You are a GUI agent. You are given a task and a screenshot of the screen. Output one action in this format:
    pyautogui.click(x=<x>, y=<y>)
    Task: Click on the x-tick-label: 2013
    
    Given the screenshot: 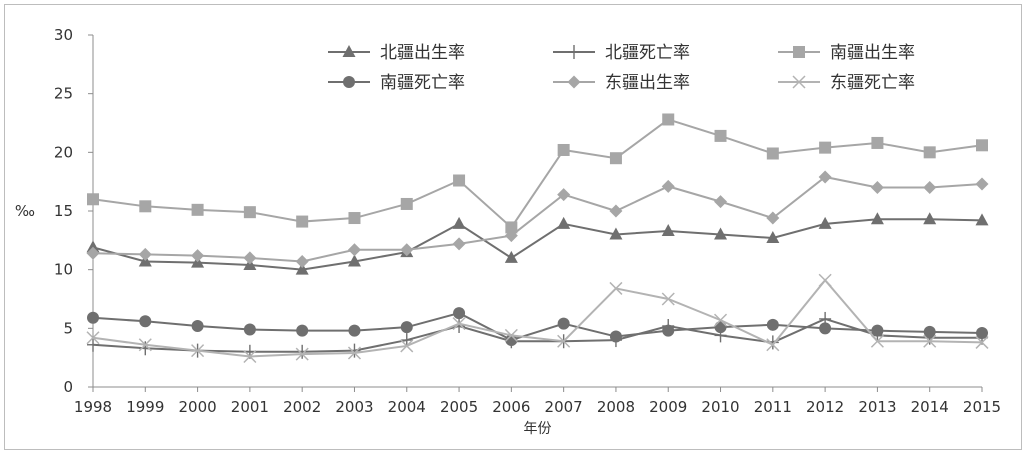 What is the action you would take?
    pyautogui.click(x=877, y=407)
    